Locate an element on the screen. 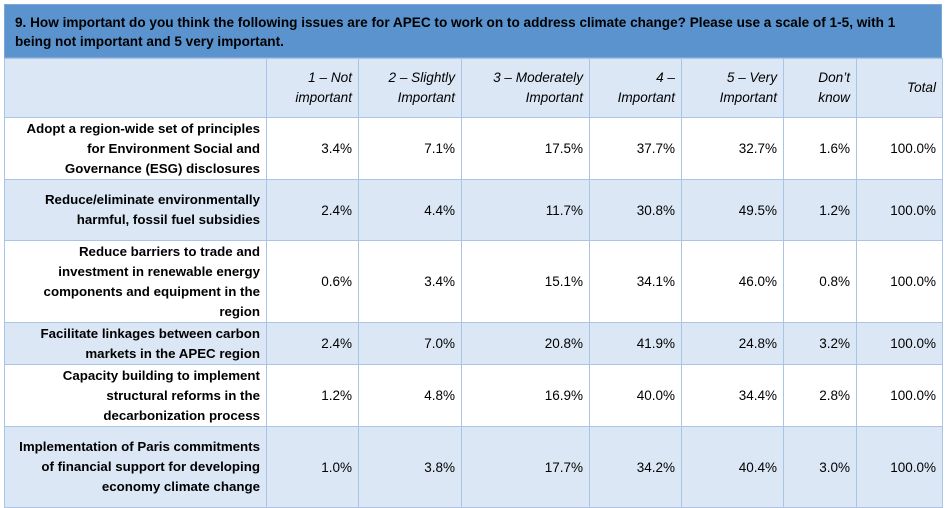  table-cell: 0.8% is located at coordinates (820, 281).